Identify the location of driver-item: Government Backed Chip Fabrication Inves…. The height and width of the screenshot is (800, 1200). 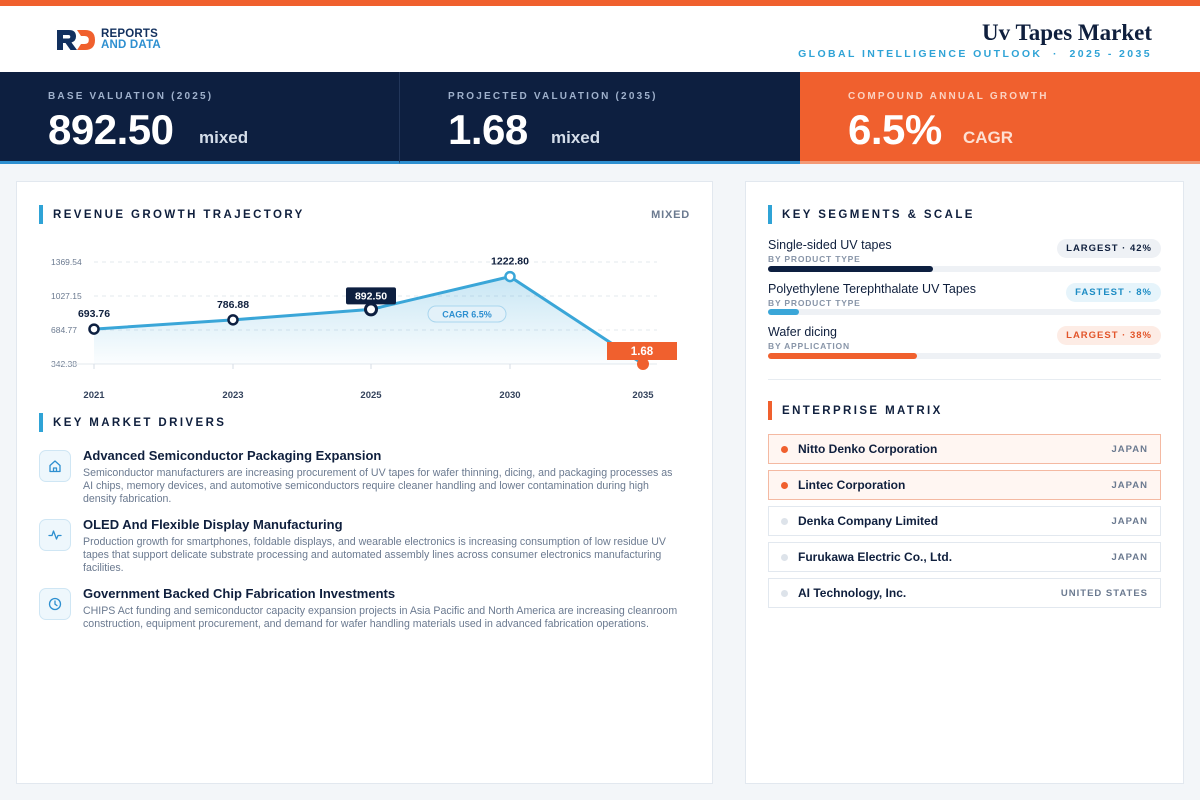
(359, 608).